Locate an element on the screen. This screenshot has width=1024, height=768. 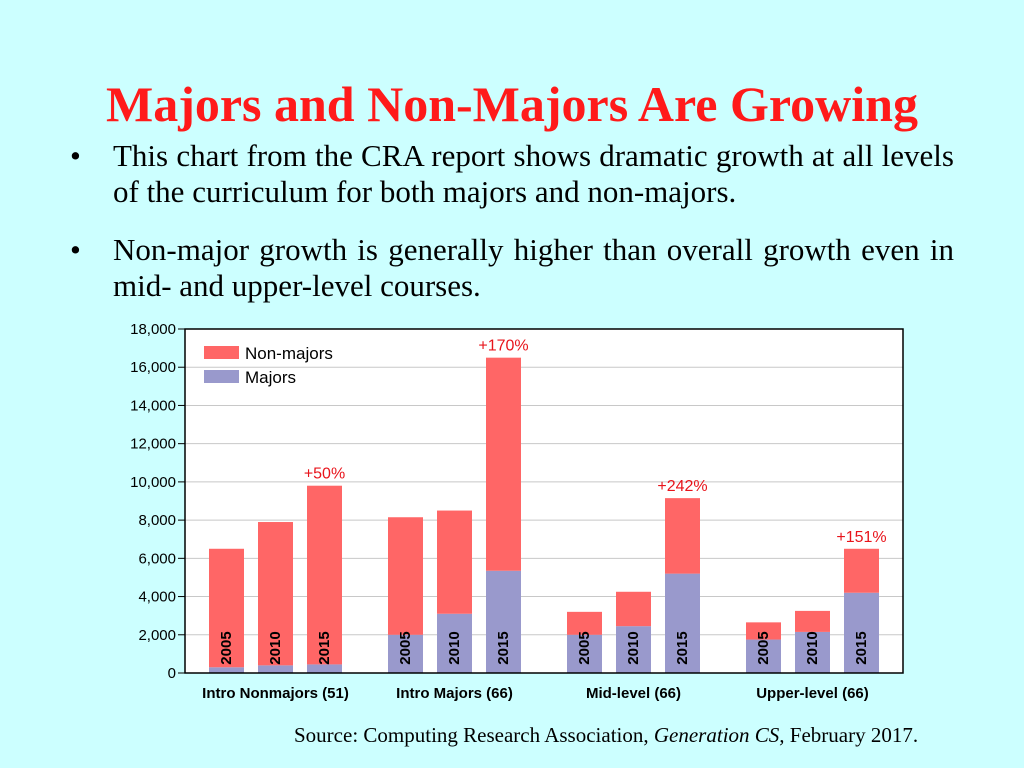
y-tick-label: 18,000 is located at coordinates (153, 329).